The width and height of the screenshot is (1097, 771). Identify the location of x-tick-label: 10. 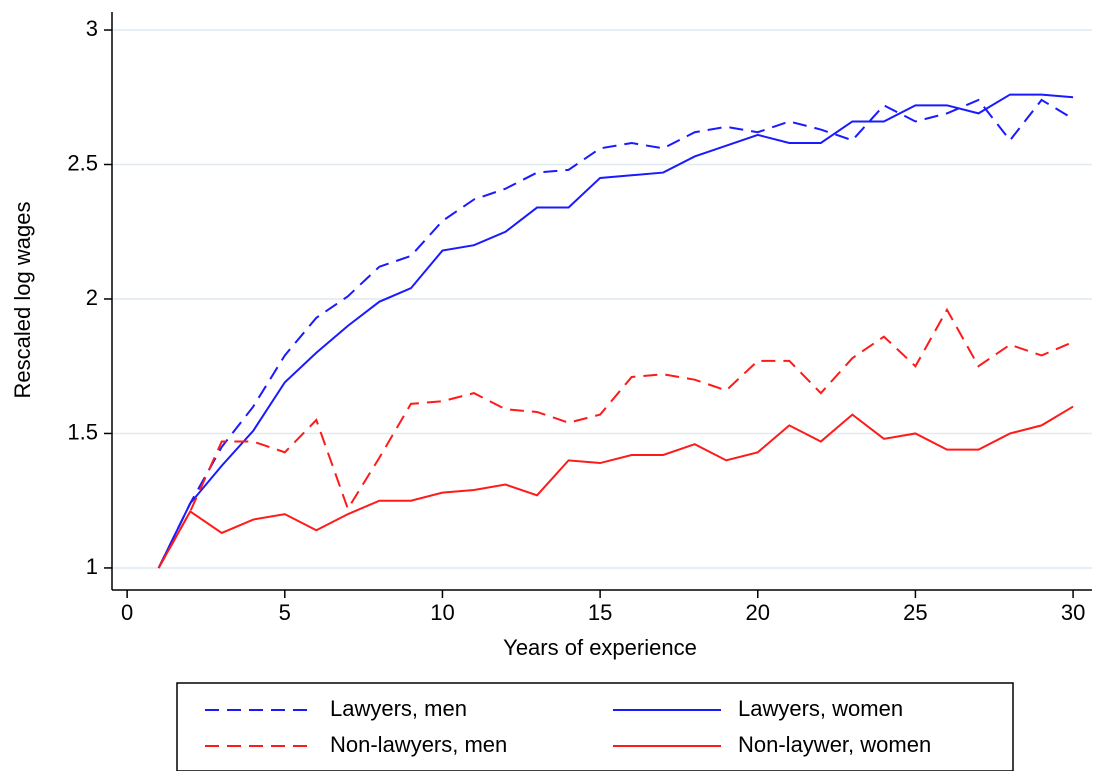
(442, 612).